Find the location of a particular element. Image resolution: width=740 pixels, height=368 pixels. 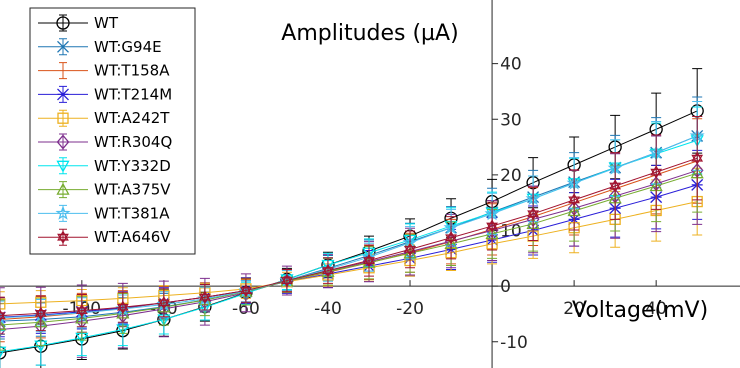

legend-item-wt-t158a: WT:T158A is located at coordinates (104, 71).